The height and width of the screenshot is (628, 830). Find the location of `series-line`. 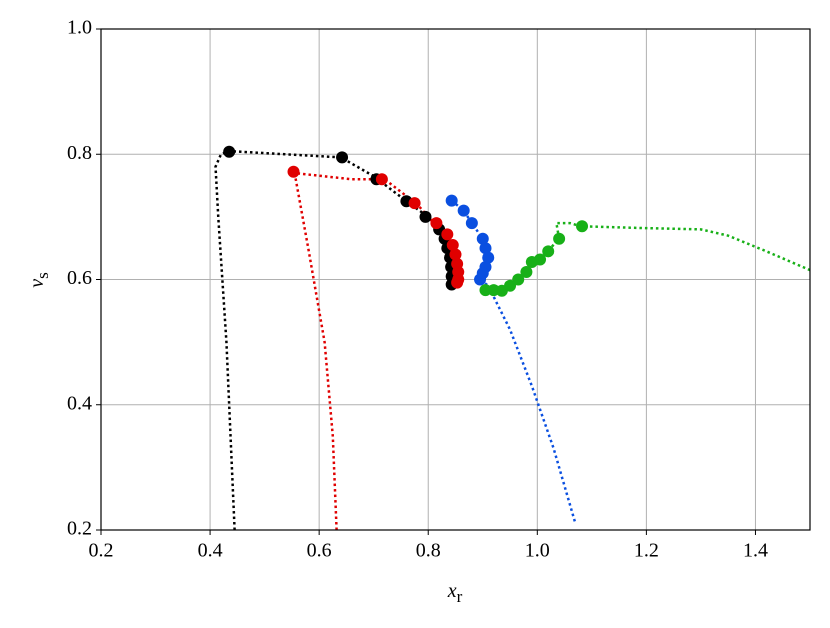

series-line is located at coordinates (513, 362).